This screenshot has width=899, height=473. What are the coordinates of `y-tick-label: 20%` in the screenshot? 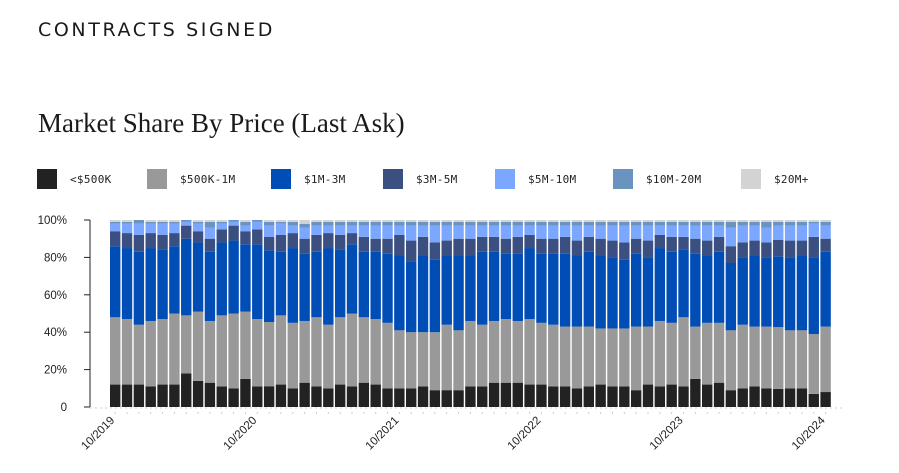 It's located at (55, 371).